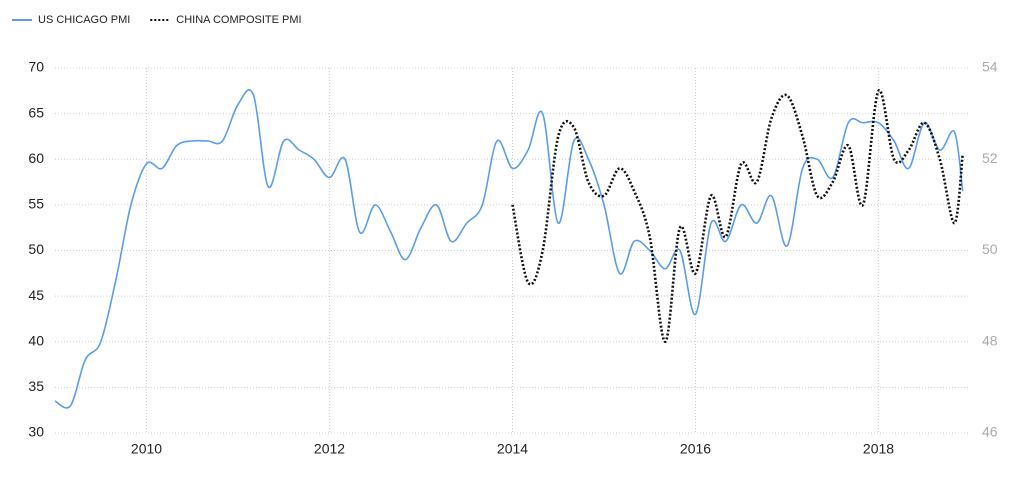  I want to click on legend-label: US CHICAGO PMI, so click(84, 20).